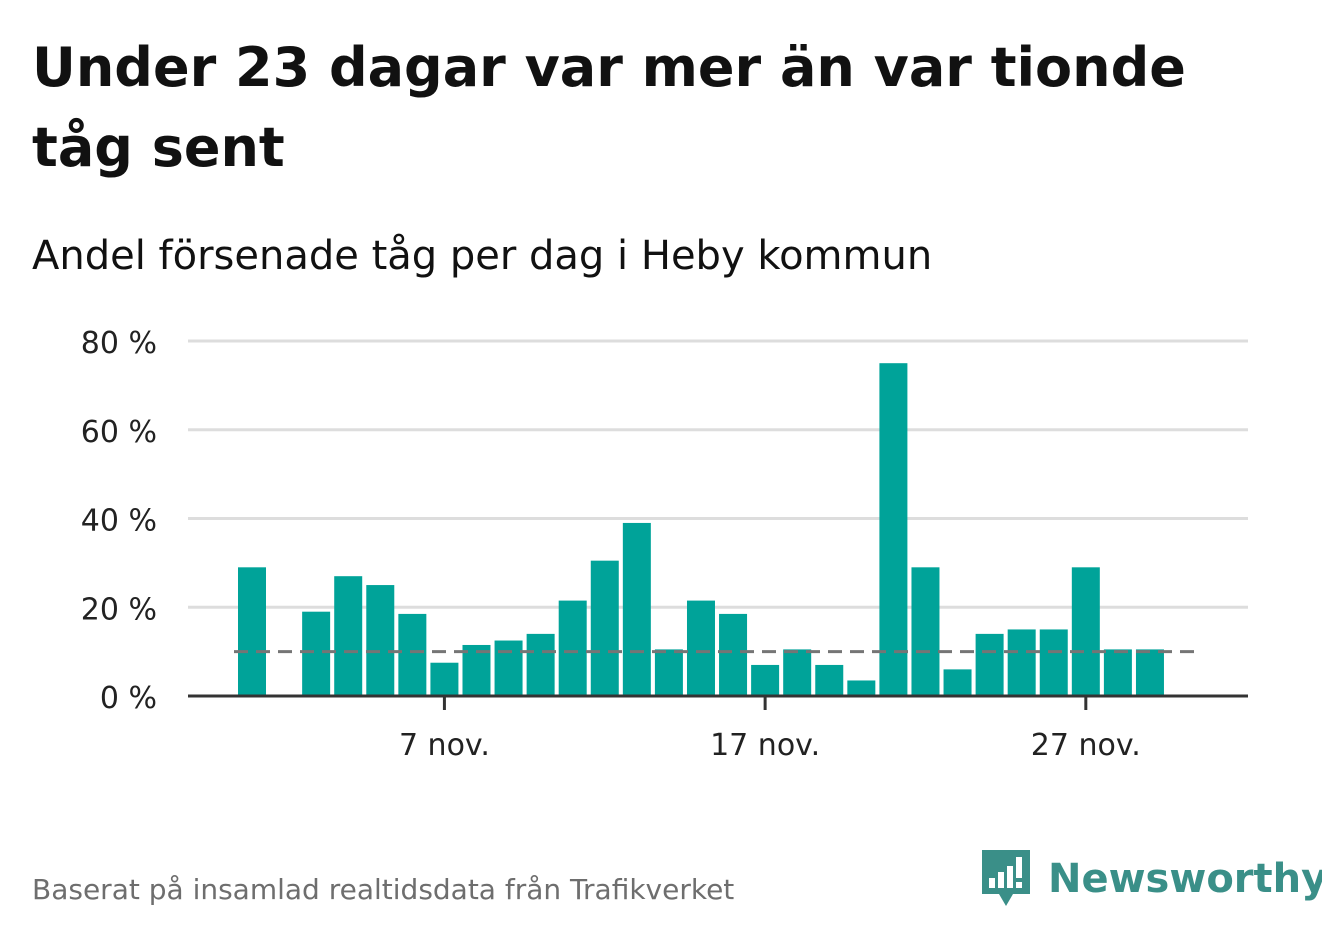 This screenshot has width=1322, height=939. Describe the element at coordinates (119, 609) in the screenshot. I see `y-tick-label: 20 %` at that location.